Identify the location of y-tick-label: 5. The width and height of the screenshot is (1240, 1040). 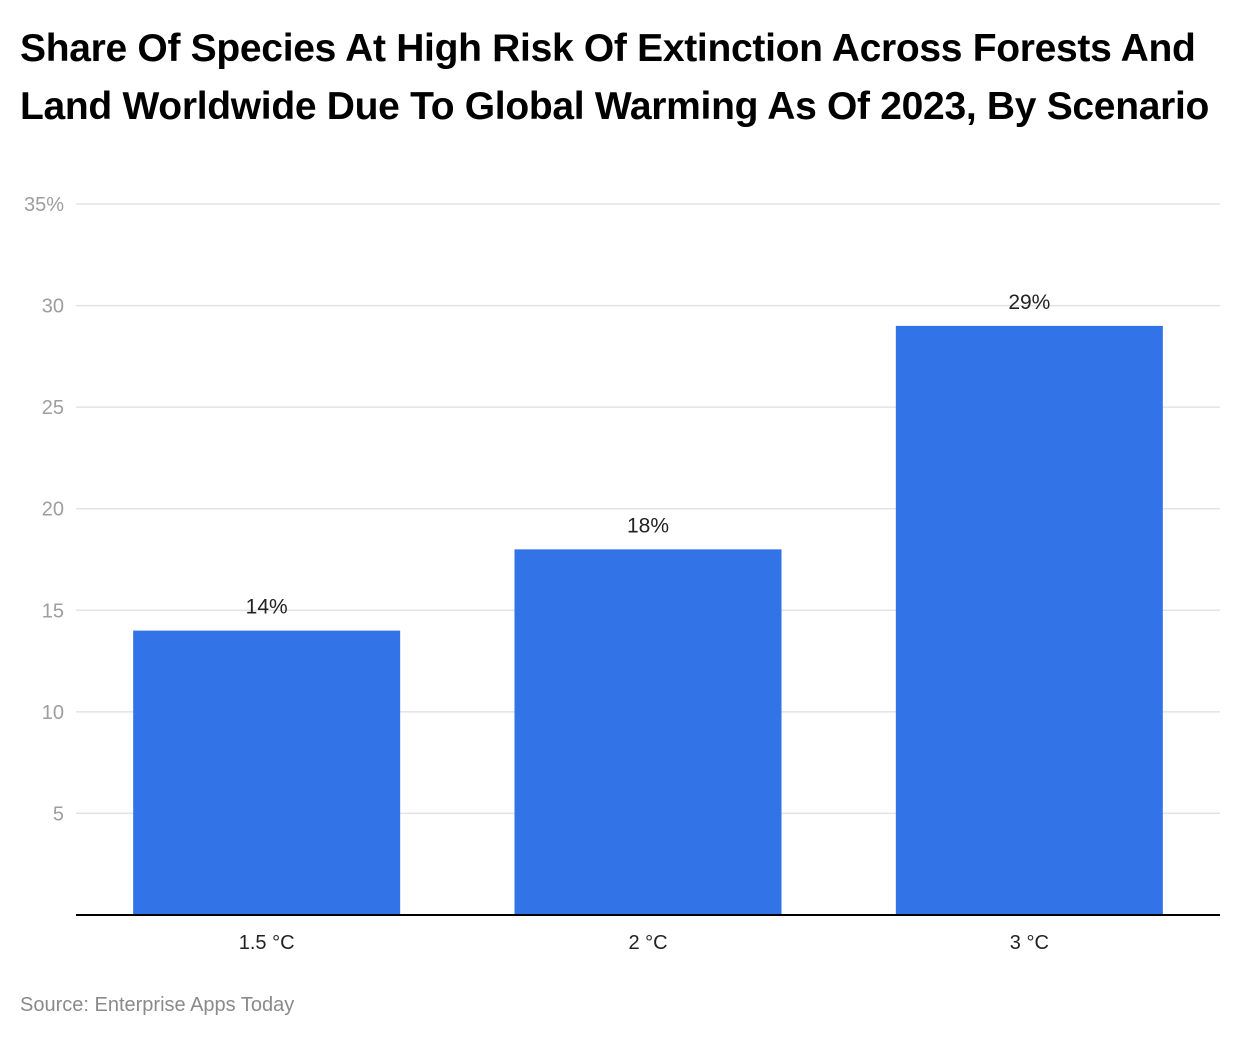
(58, 814).